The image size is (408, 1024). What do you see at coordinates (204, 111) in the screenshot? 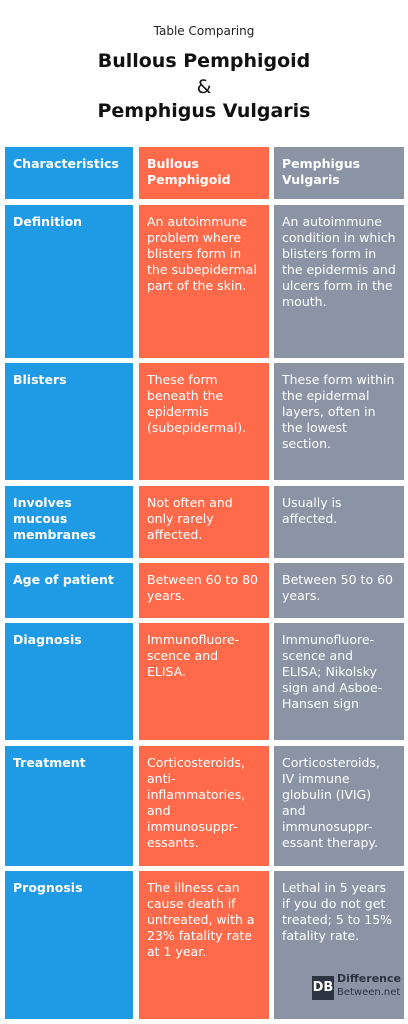
I see `title-pemphigus-vulgaris: Pemphigus Vulgaris` at bounding box center [204, 111].